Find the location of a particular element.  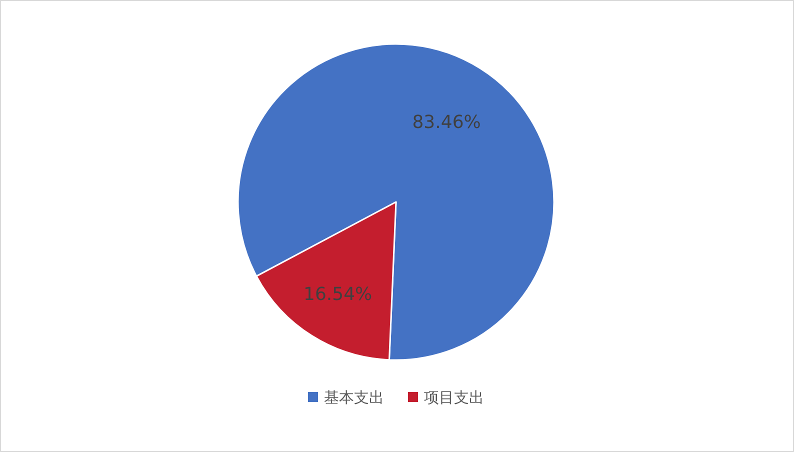

data-label: 83.46% is located at coordinates (446, 122).